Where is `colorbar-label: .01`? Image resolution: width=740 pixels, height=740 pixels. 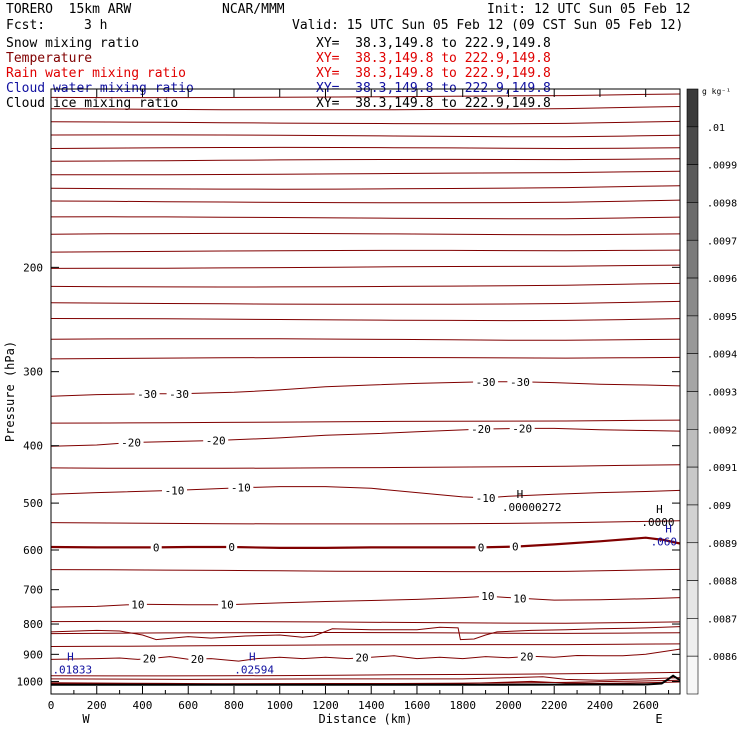 colorbar-label: .01 is located at coordinates (716, 128).